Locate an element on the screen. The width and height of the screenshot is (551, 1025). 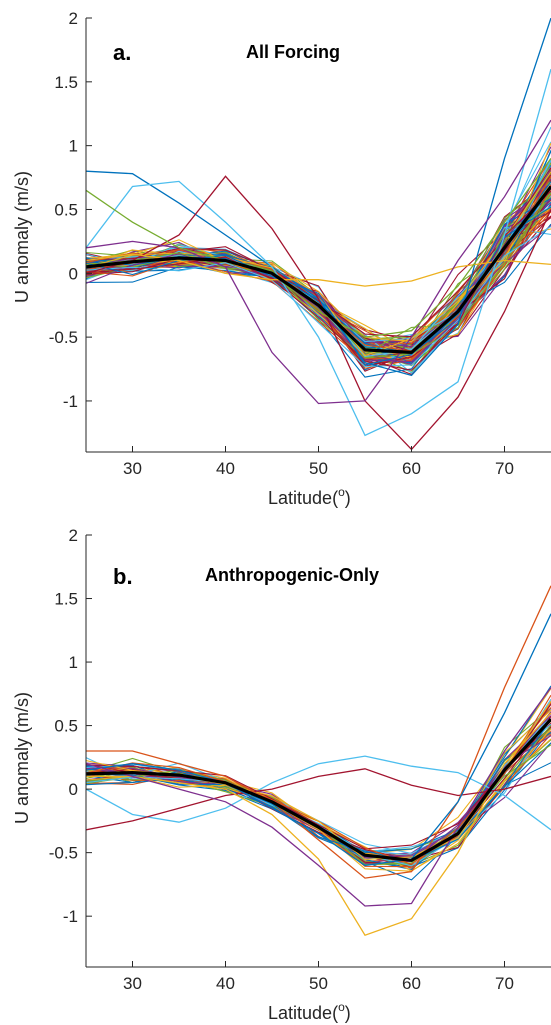
panel-label-a: a. is located at coordinates (122, 52).